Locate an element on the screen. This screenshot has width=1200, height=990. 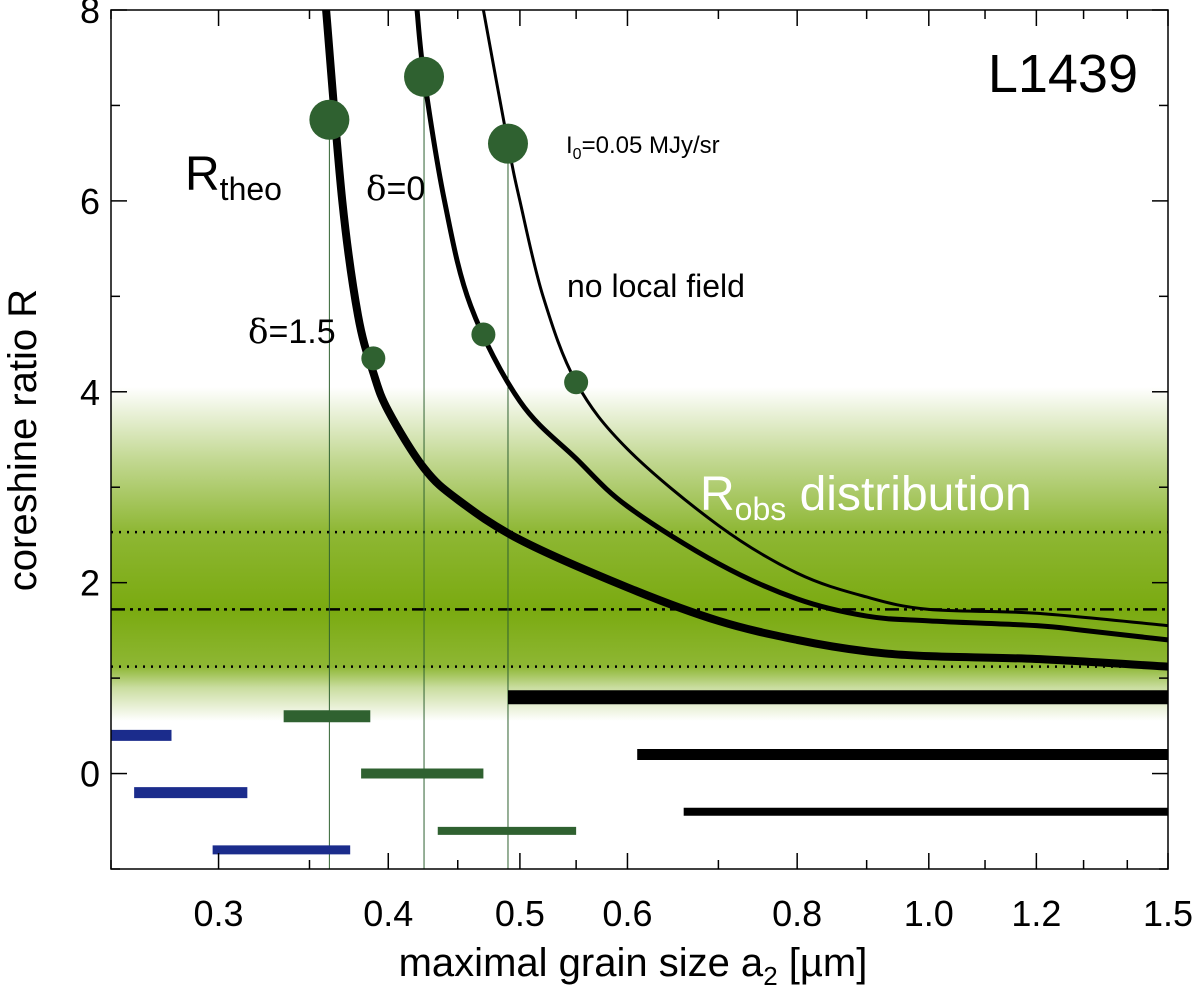
i0-annotation: I0=0.05 MJy/sr is located at coordinates (643, 147).